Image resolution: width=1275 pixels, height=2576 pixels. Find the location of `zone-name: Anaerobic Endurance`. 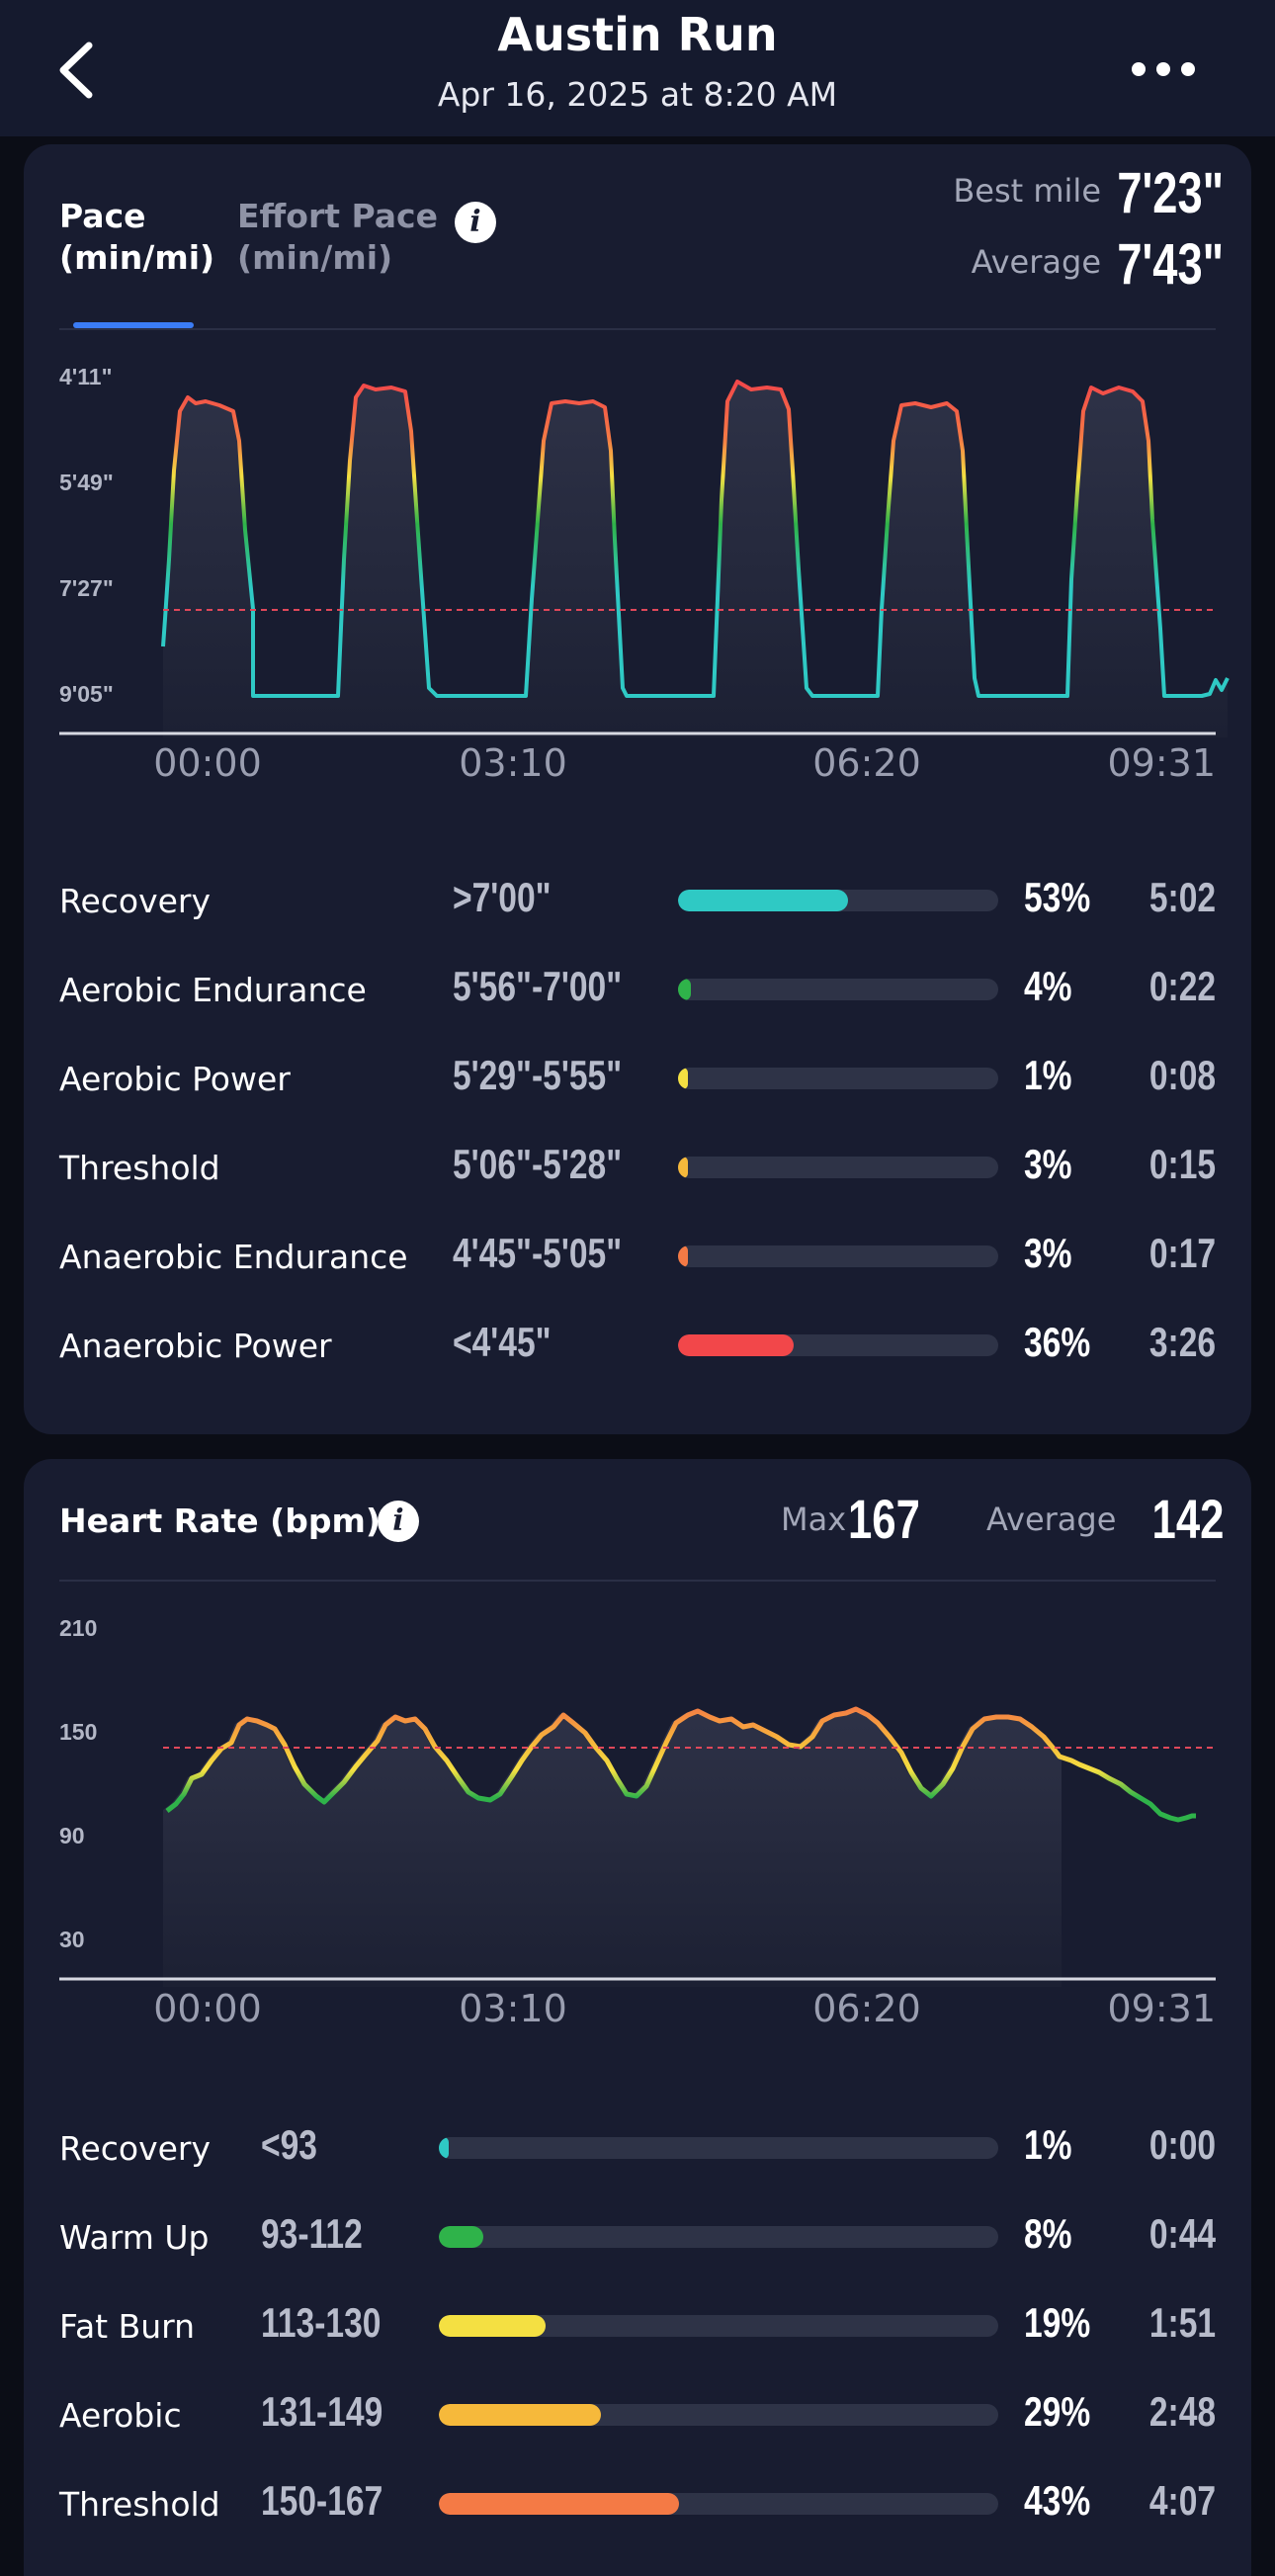

zone-name: Anaerobic Endurance is located at coordinates (233, 1257).